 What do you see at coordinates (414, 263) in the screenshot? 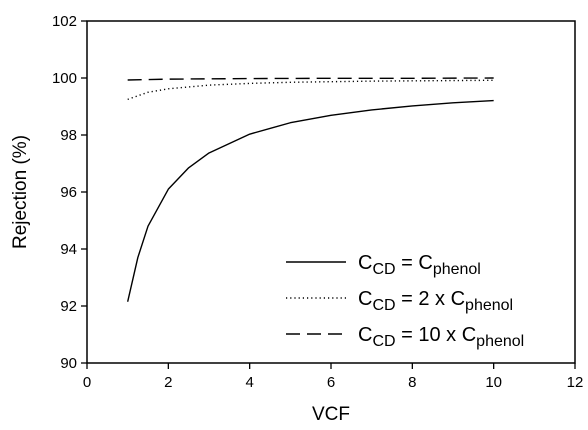
I see `legend-text-part: = C` at bounding box center [414, 263].